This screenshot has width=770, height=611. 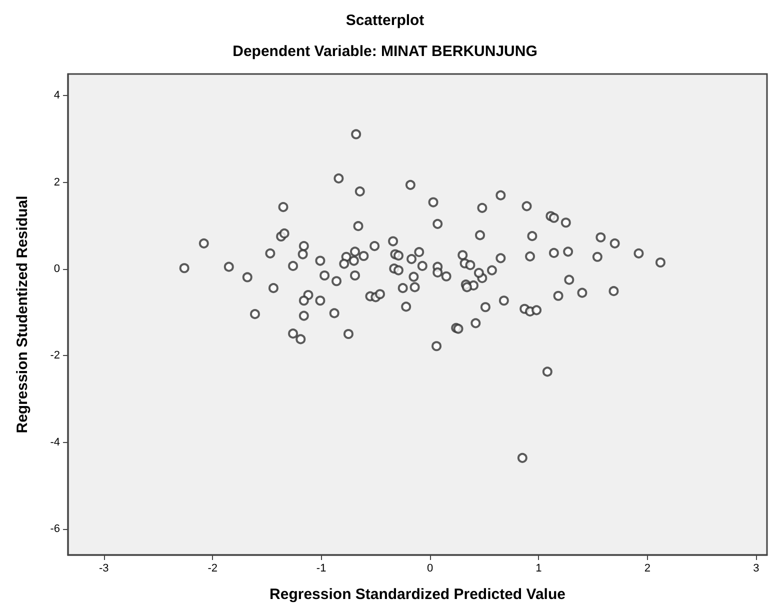 I want to click on x-tick-label: 1, so click(x=539, y=568).